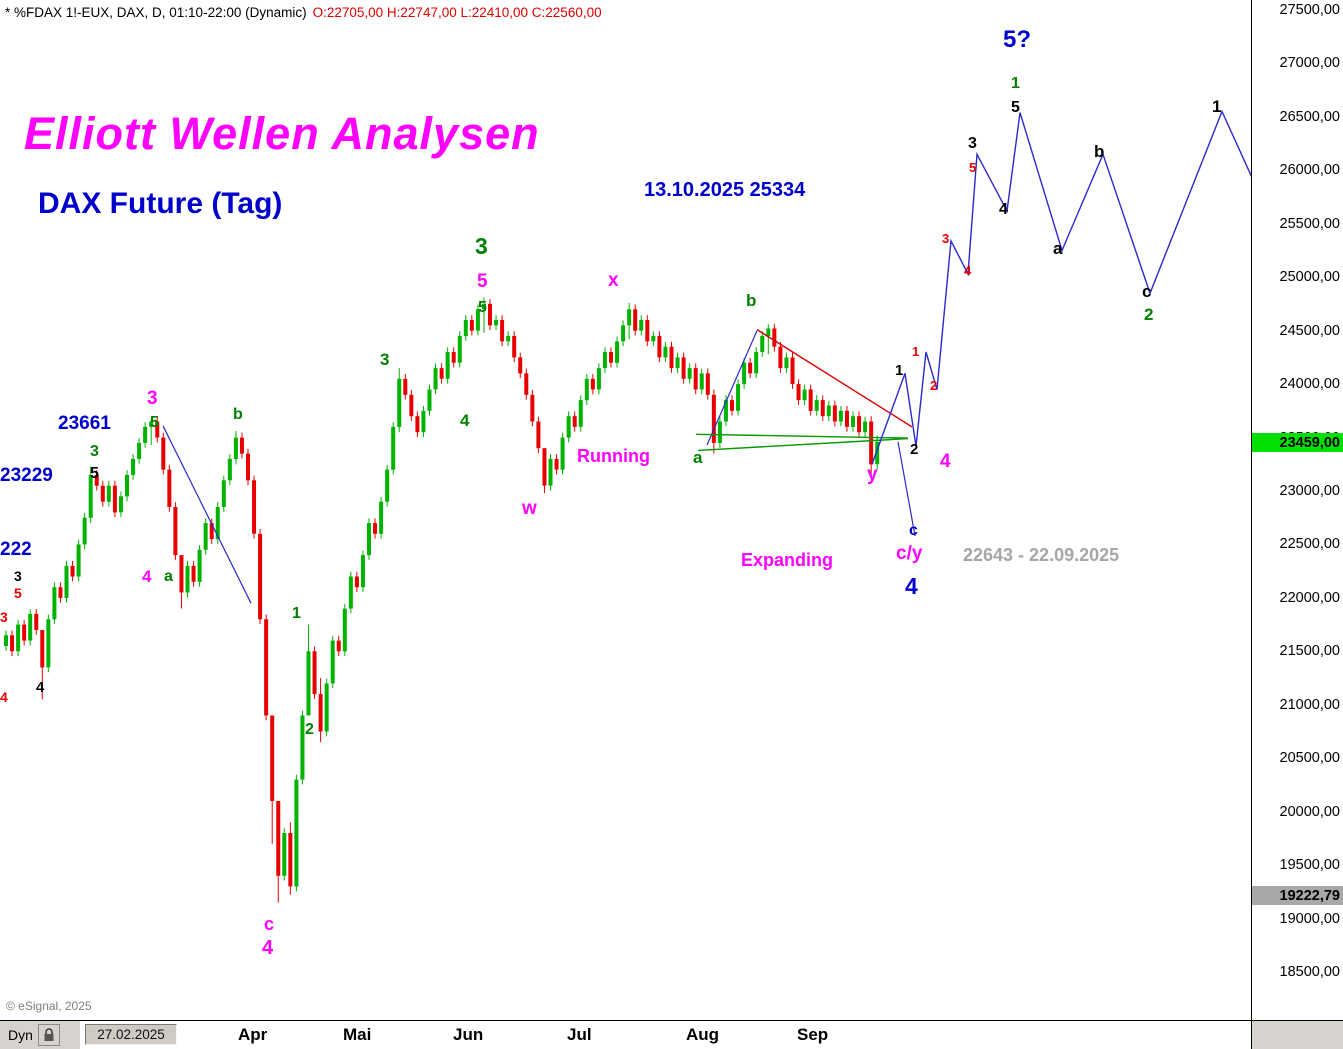 The image size is (1343, 1049). What do you see at coordinates (1309, 972) in the screenshot?
I see `price-tick-label: 18500,00` at bounding box center [1309, 972].